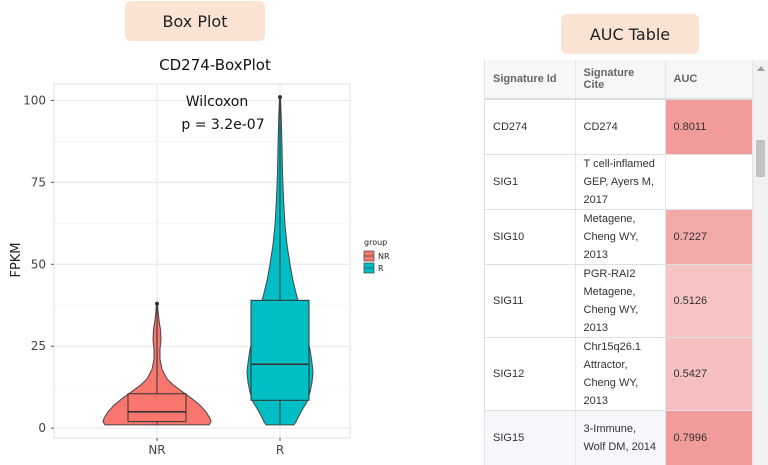 Image resolution: width=768 pixels, height=465 pixels. What do you see at coordinates (709, 237) in the screenshot?
I see `auc-cell: 0.7227` at bounding box center [709, 237].